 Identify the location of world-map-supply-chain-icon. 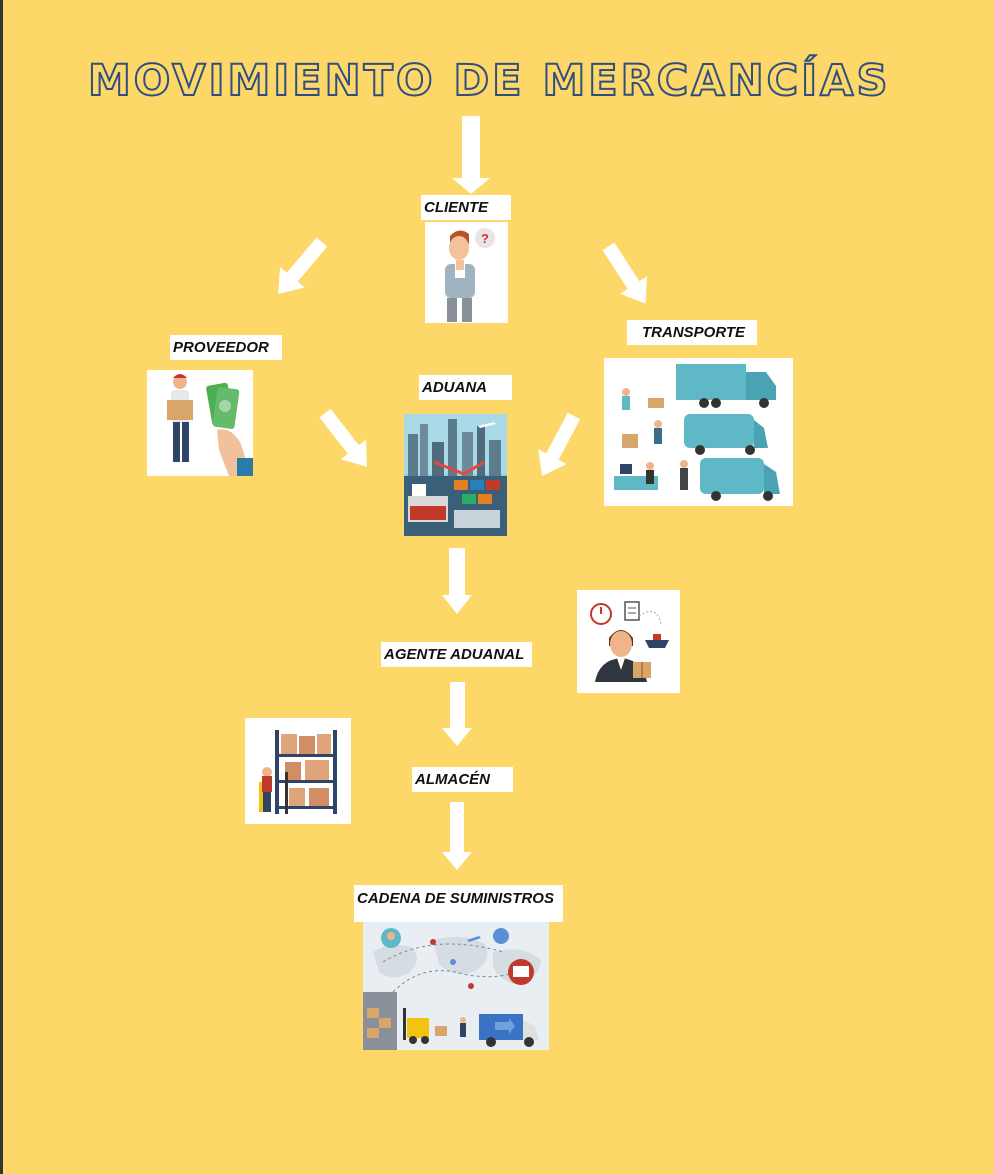
(456, 986).